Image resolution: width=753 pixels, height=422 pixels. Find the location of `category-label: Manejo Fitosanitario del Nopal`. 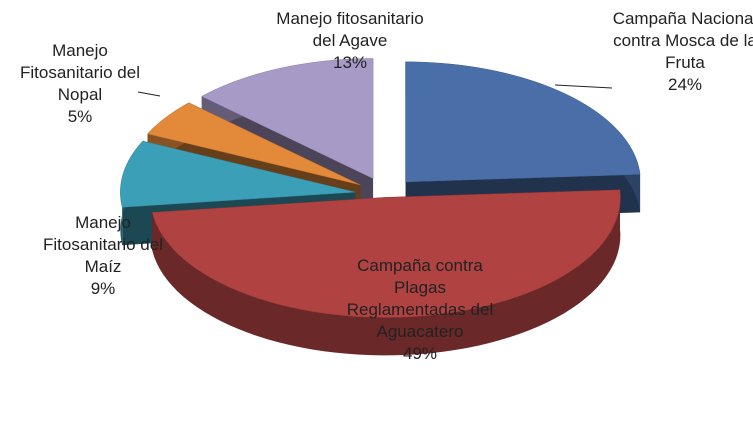

category-label: Manejo Fitosanitario del Nopal is located at coordinates (79, 72).